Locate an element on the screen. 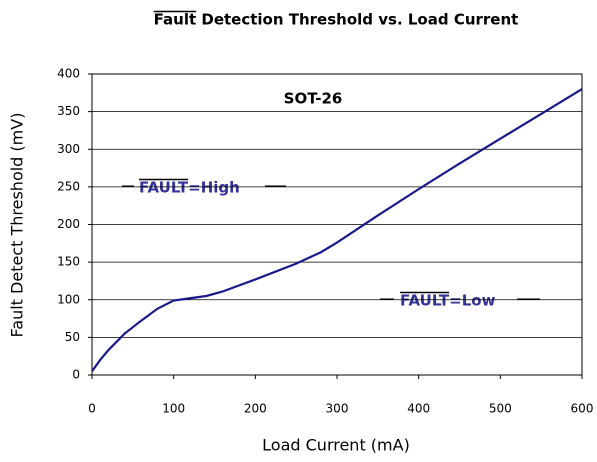  annotation: FAULT=High is located at coordinates (189, 188).